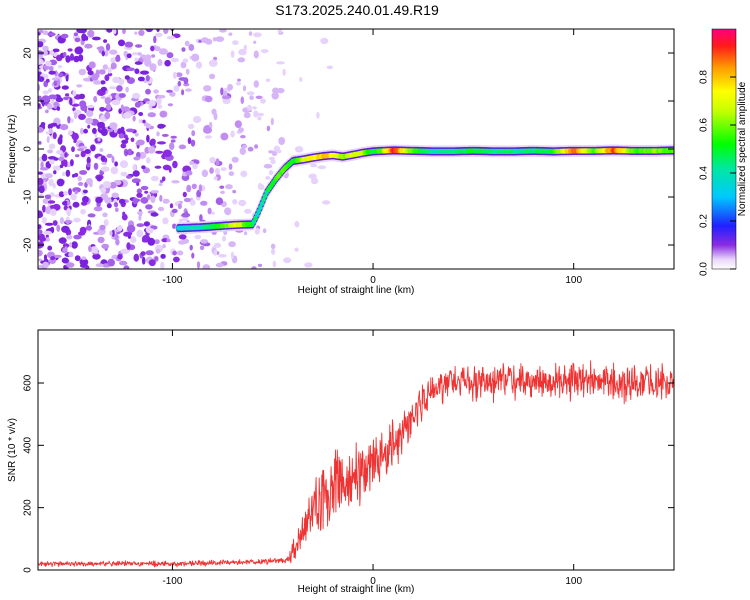 This screenshot has height=600, width=750. Describe the element at coordinates (724, 149) in the screenshot. I see `colorbar-gradient` at that location.